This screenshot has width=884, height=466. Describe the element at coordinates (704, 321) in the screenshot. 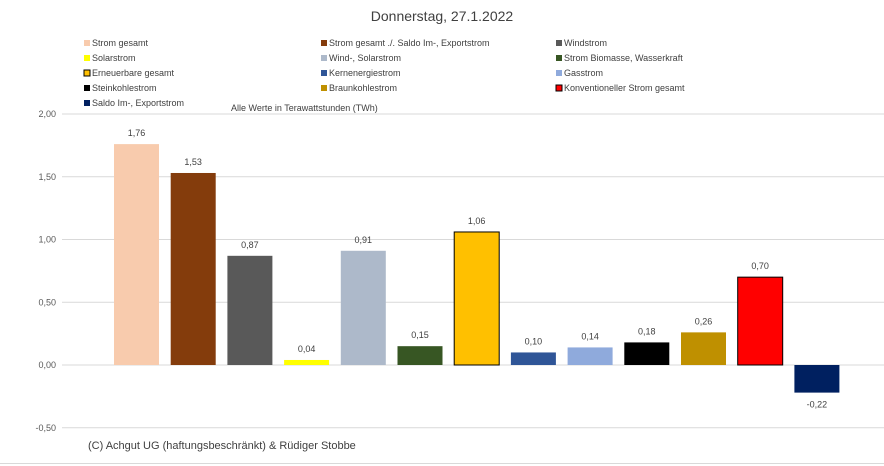

I see `data-label: 0,26` at that location.